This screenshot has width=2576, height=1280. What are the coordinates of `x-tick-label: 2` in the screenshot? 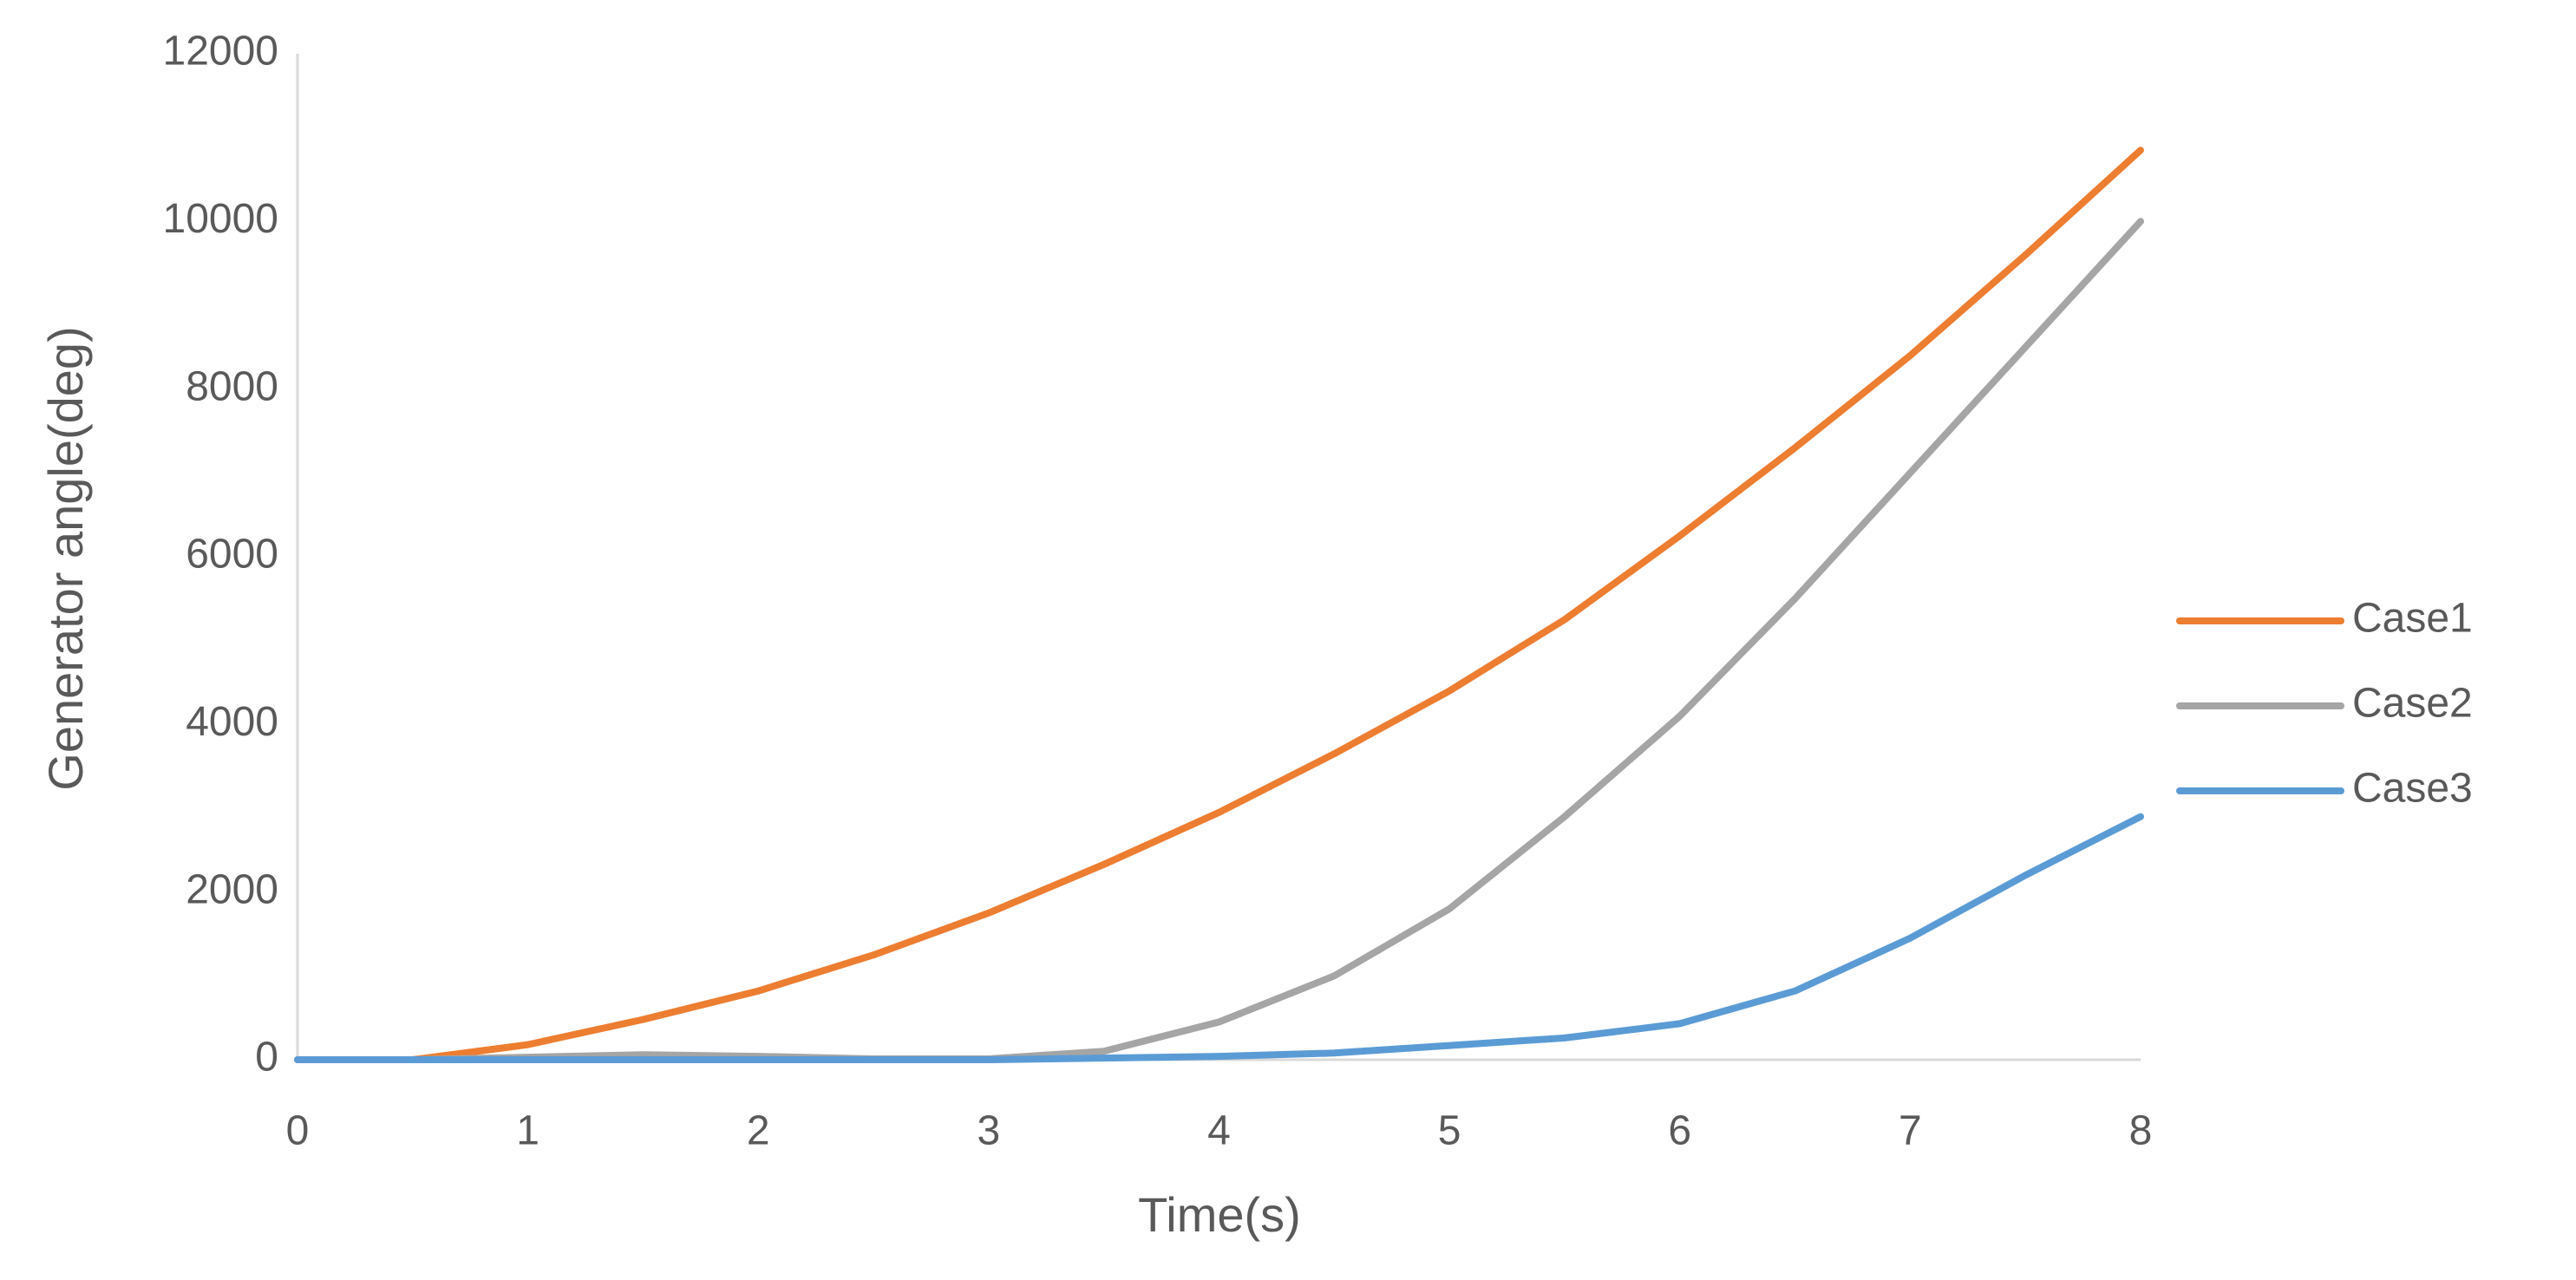 It's located at (758, 1131).